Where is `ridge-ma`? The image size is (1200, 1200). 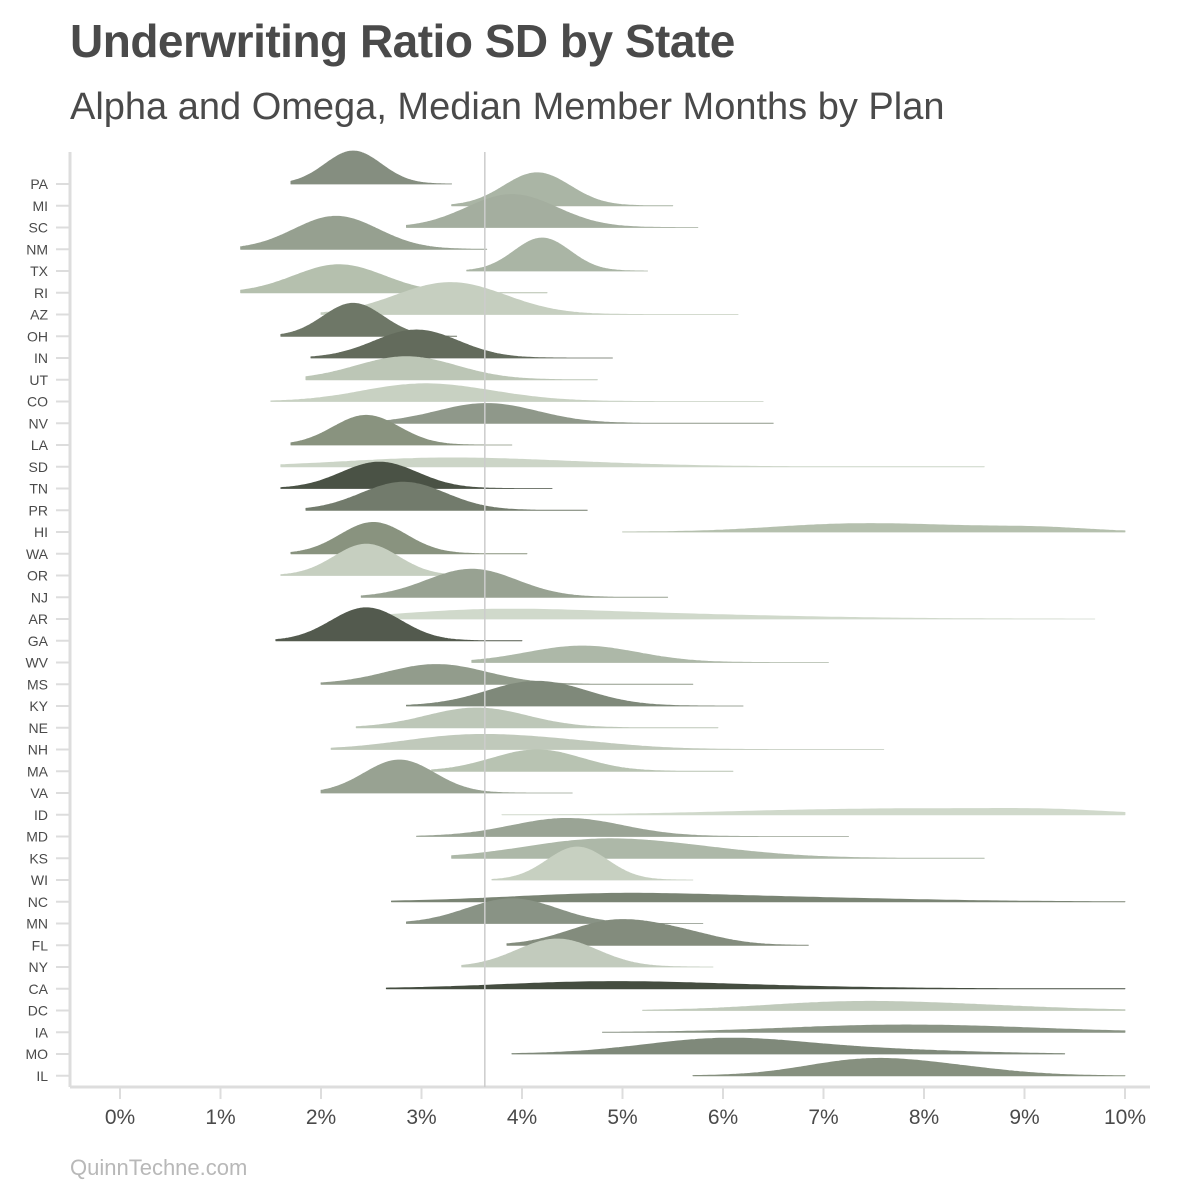 ridge-ma is located at coordinates (582, 760).